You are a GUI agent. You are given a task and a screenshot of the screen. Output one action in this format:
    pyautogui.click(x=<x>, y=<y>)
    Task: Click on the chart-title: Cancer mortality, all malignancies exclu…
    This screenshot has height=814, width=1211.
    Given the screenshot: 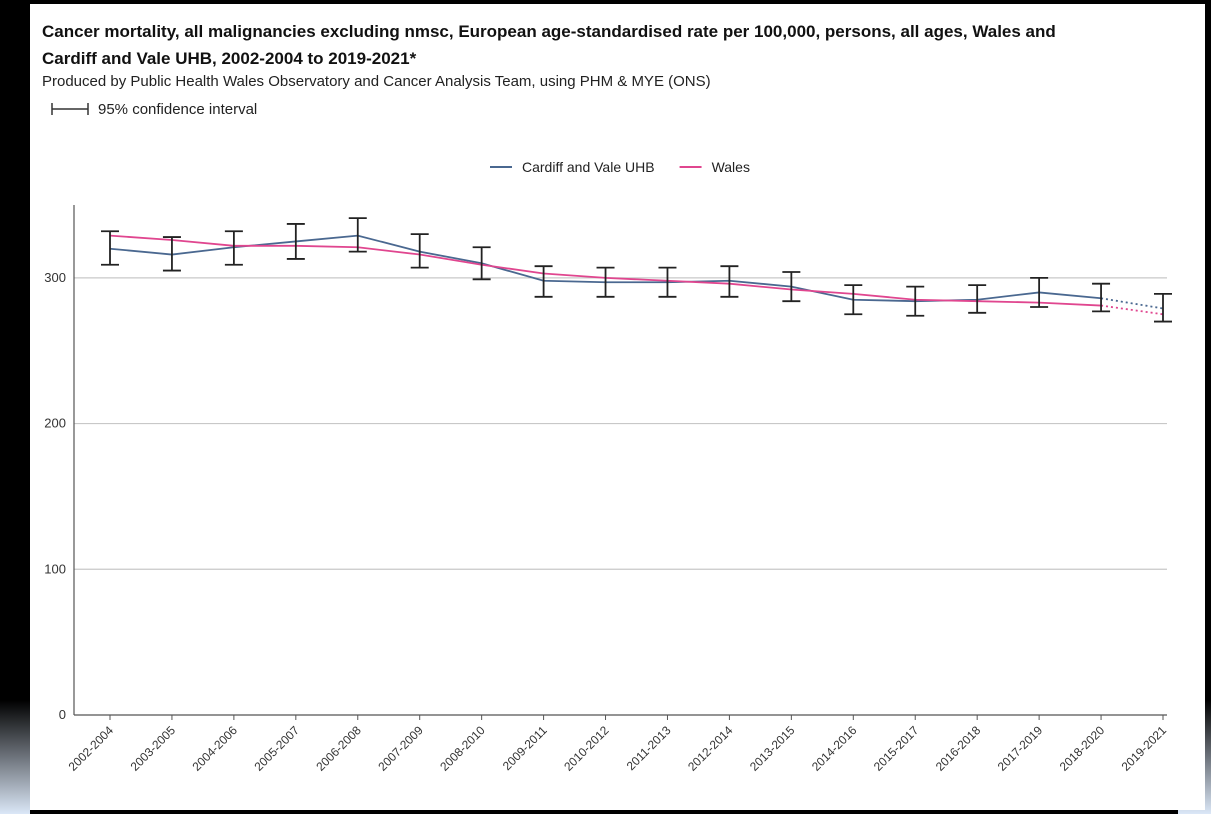 What is the action you would take?
    pyautogui.click(x=549, y=45)
    